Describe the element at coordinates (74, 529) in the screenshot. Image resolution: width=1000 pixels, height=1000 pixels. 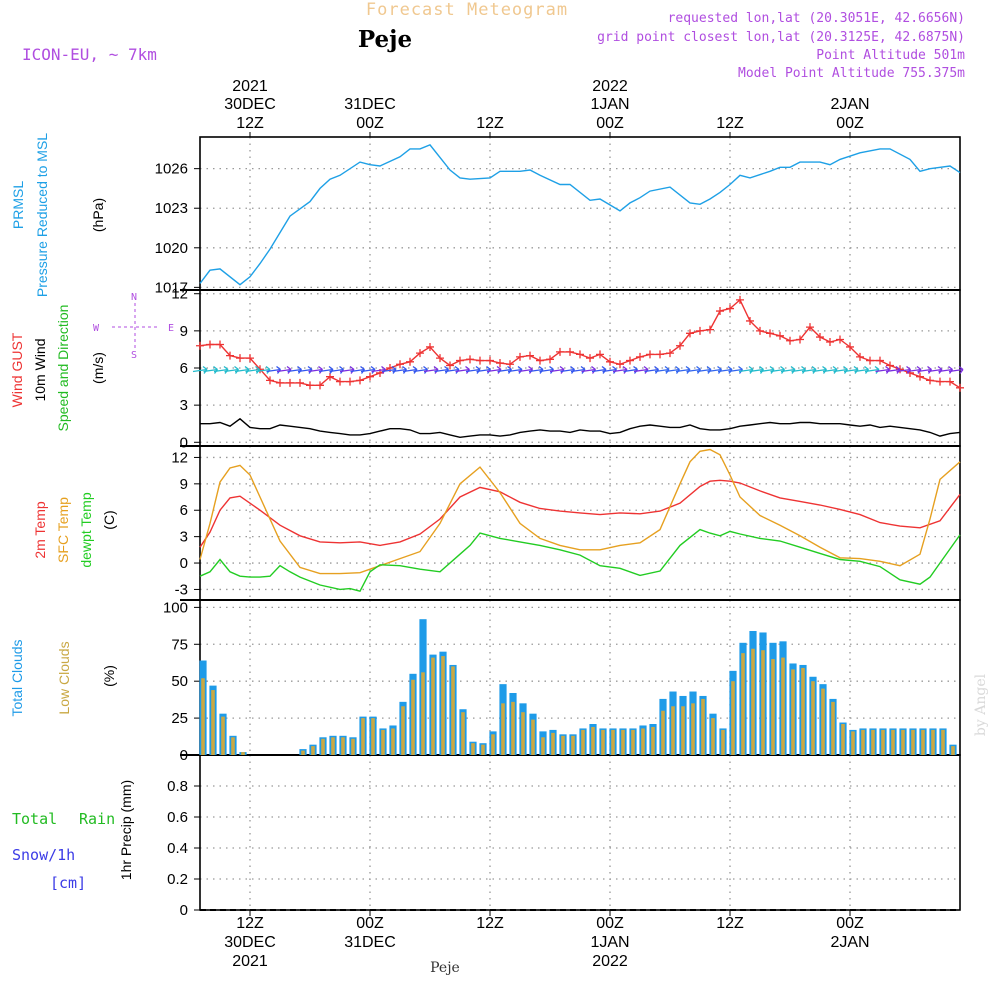
I see `temp-labels: 2m Temp SFC Temp dewpt Temp (C)` at that location.